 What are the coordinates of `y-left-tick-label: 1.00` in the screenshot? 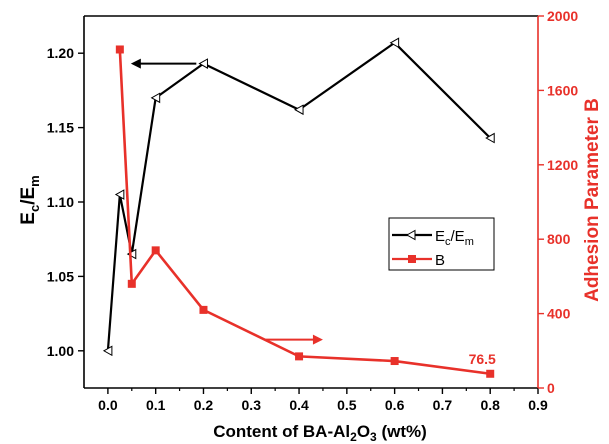 It's located at (60, 351).